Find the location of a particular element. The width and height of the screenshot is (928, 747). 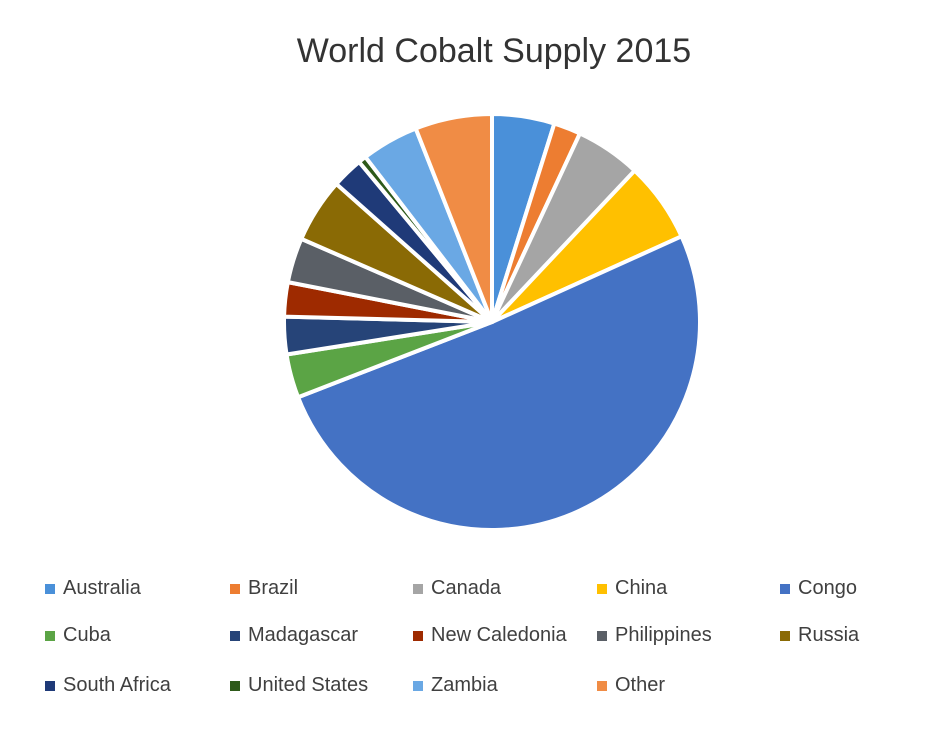

legend-item: New Caledonia is located at coordinates (490, 635).